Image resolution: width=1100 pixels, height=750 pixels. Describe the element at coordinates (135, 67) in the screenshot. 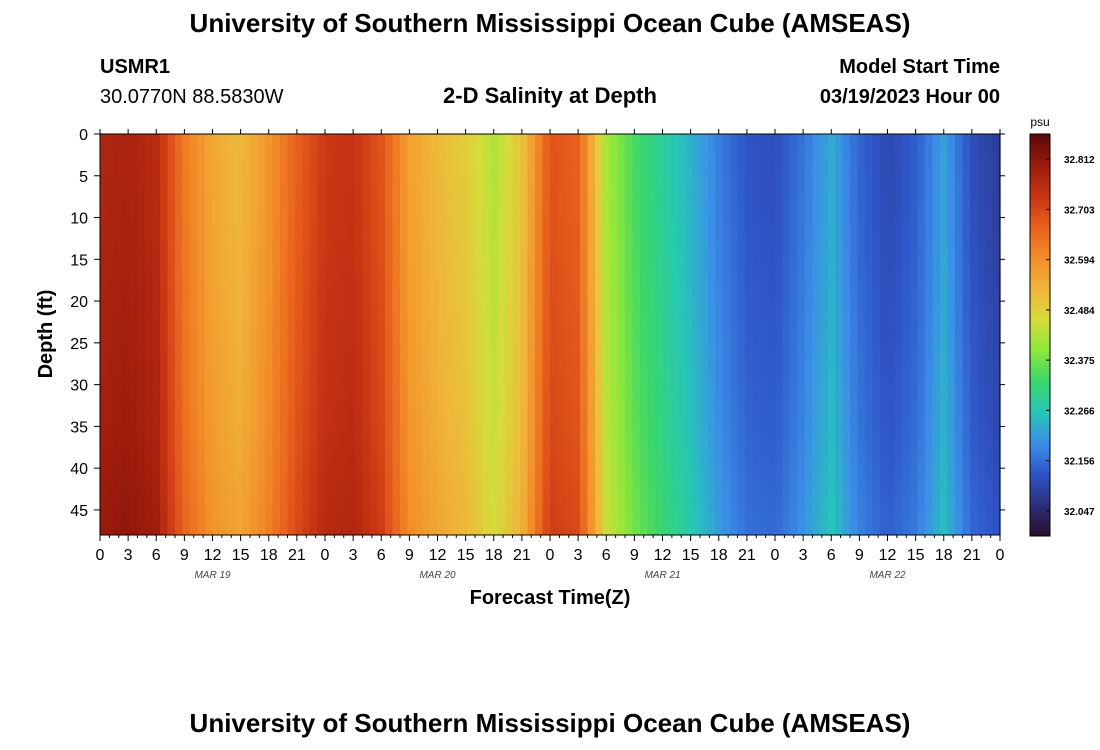

I see `station-id: USMR1` at that location.